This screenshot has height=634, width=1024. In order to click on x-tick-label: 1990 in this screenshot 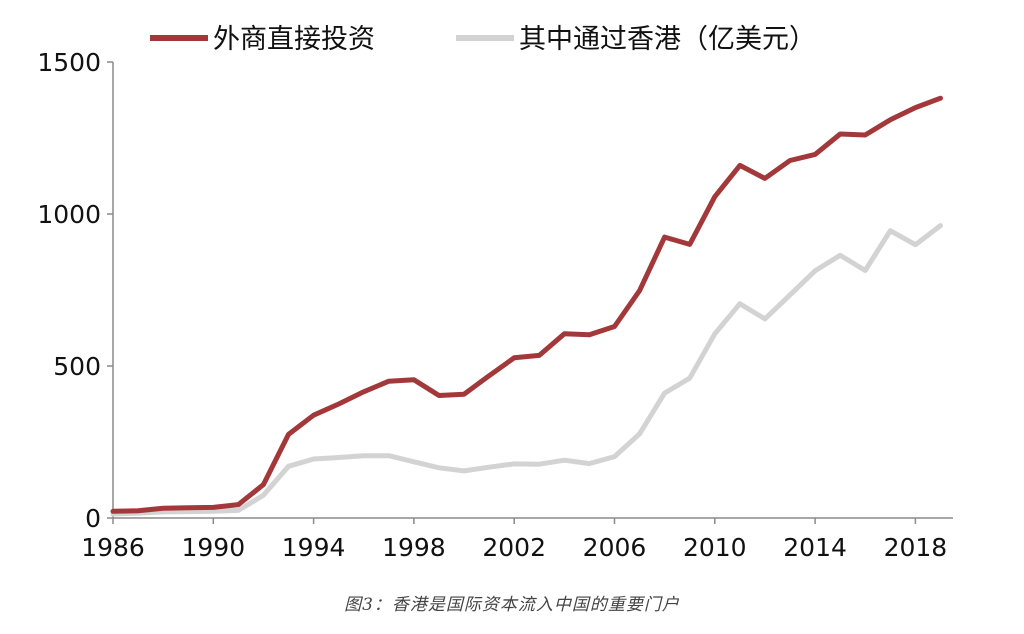, I will do `click(213, 547)`.